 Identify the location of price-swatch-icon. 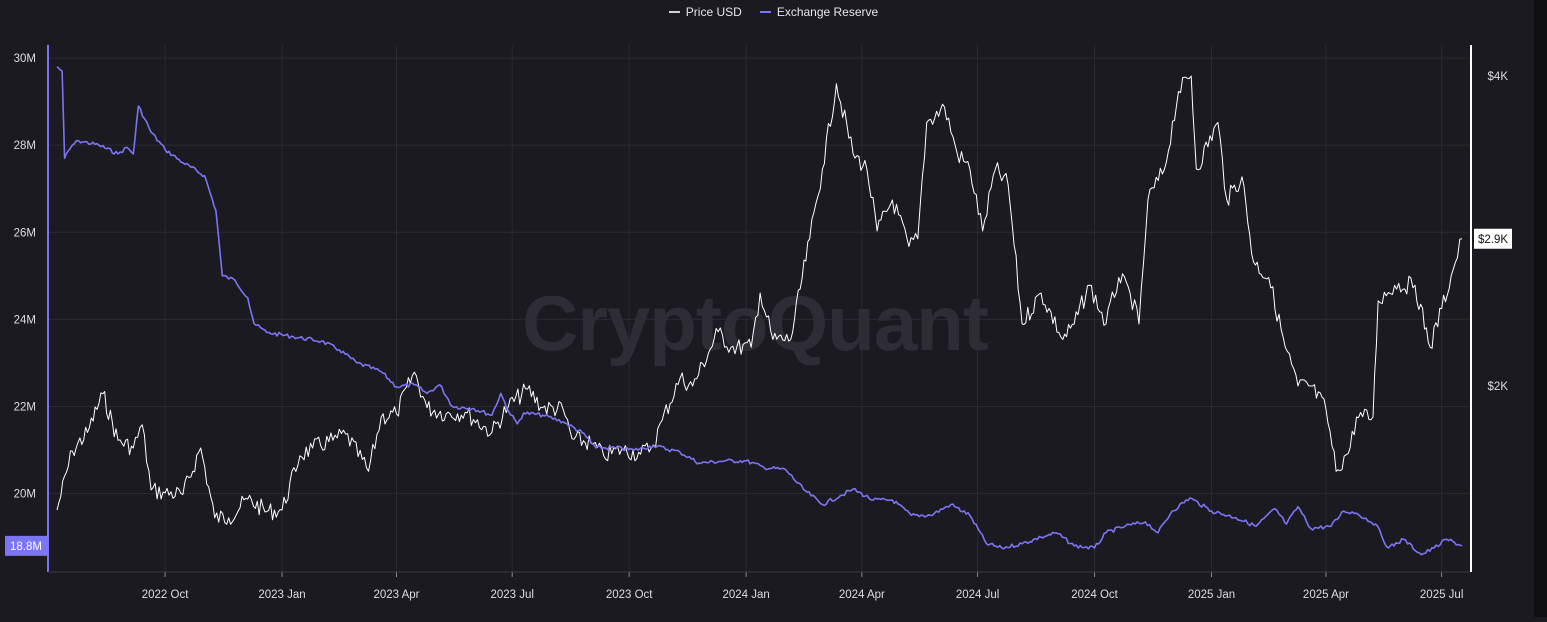
(674, 12).